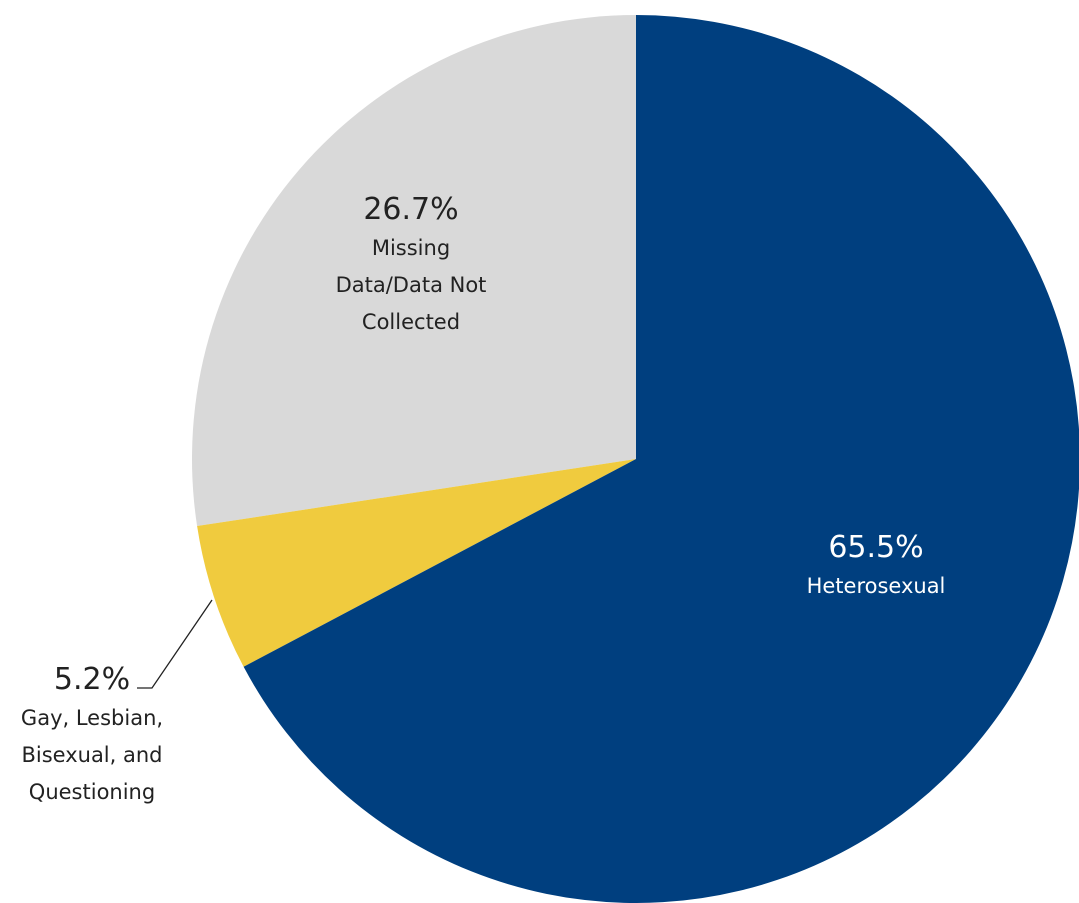  I want to click on value-label: 65.5%, so click(876, 547).